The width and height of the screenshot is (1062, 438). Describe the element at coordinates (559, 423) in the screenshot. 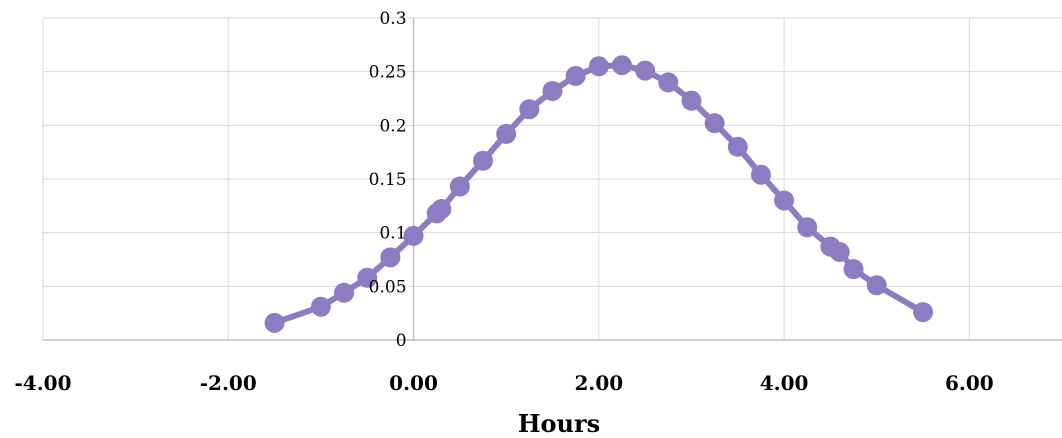

I see `x-axis-label: Hours` at that location.